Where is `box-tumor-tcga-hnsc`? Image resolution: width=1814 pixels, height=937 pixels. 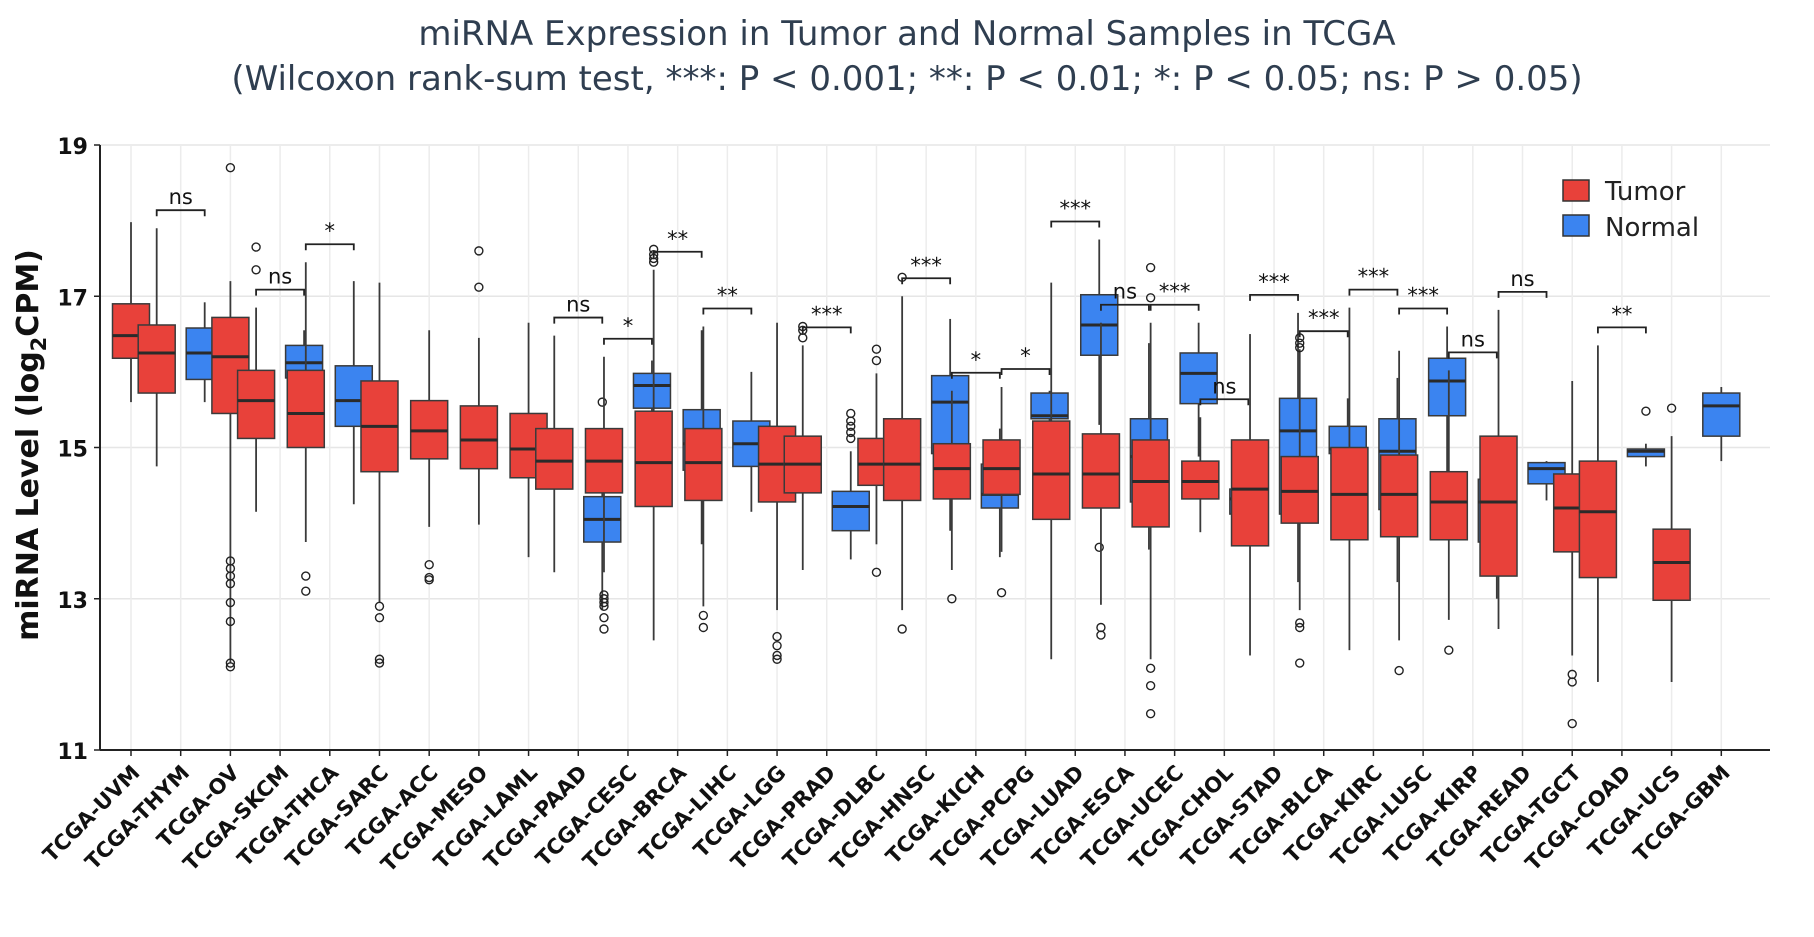
box-tumor-tcga-hnsc is located at coordinates (902, 453).